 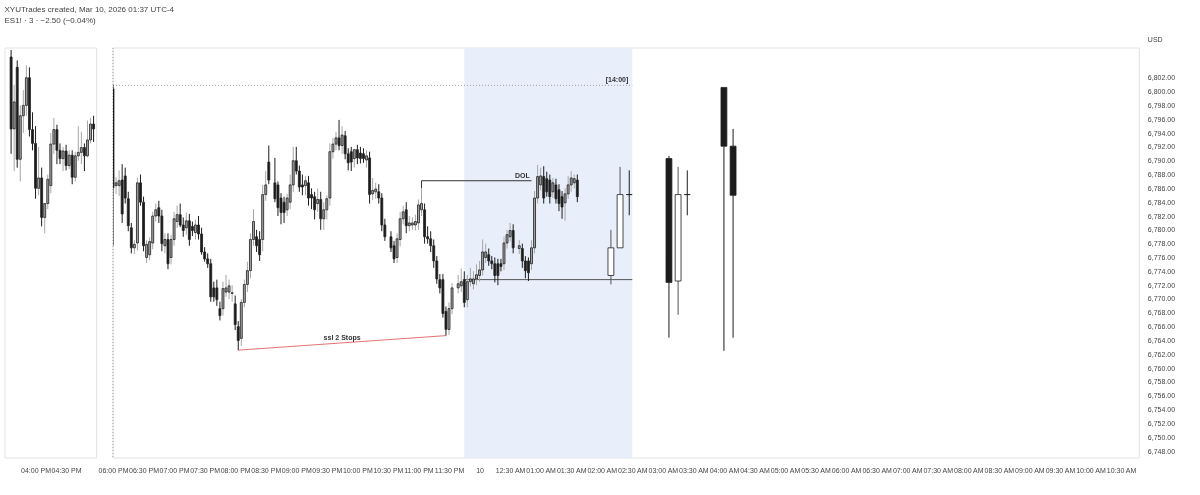 What do you see at coordinates (89, 9) in the screenshot?
I see `chart-title: XYUTrades created, Mar 10, 2026 01:37 UTC-4` at bounding box center [89, 9].